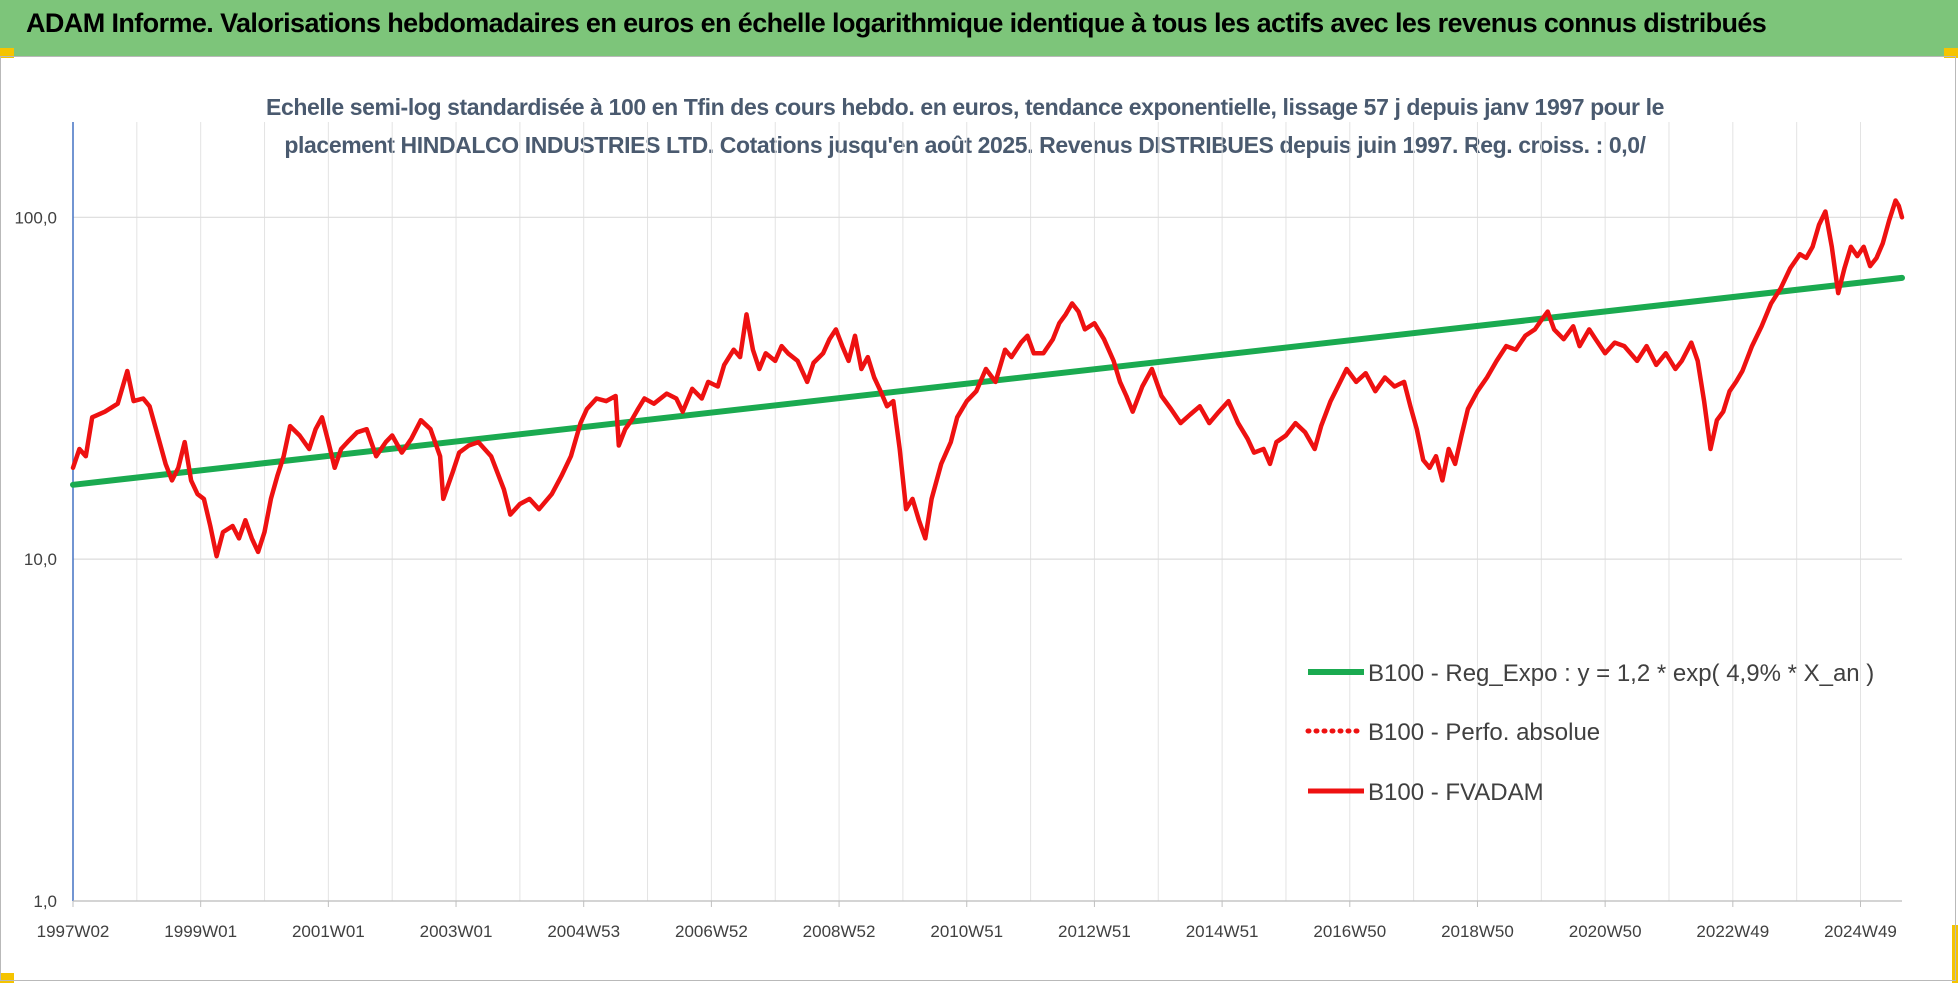 This screenshot has height=983, width=1958. I want to click on y-tick-label: 100,0, so click(35, 217).